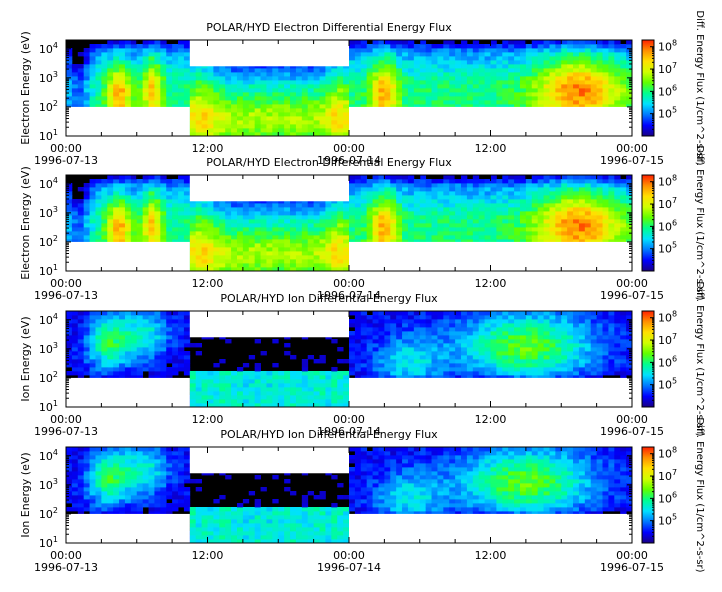 The height and width of the screenshot is (592, 722). I want to click on colorbar-tick-label-exp: 6, so click(674, 87).